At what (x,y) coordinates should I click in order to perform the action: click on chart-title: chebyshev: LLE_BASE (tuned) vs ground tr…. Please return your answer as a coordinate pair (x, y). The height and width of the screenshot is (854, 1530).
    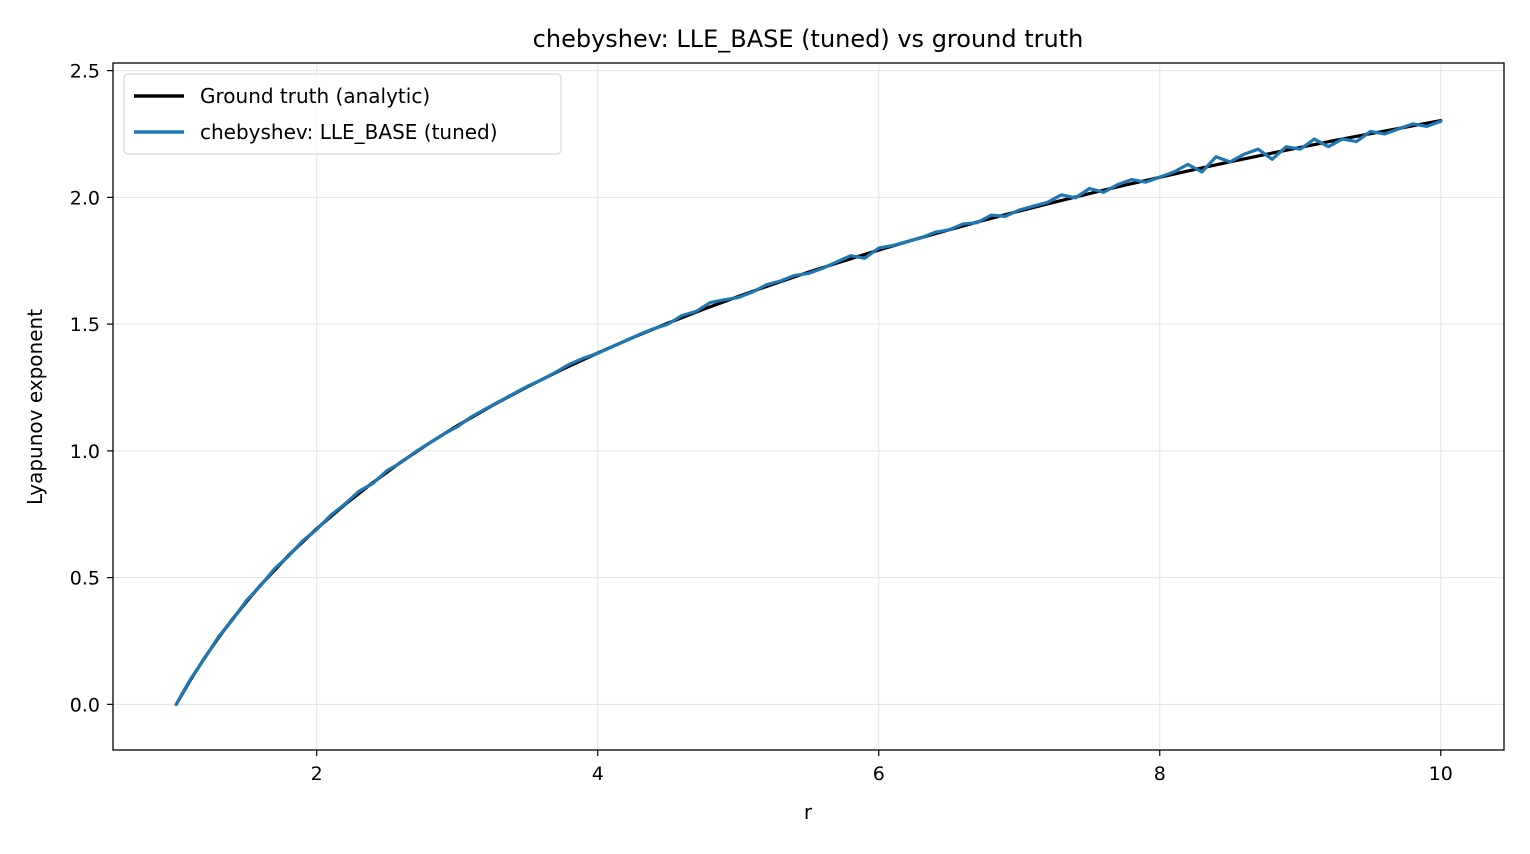
    Looking at the image, I should click on (808, 39).